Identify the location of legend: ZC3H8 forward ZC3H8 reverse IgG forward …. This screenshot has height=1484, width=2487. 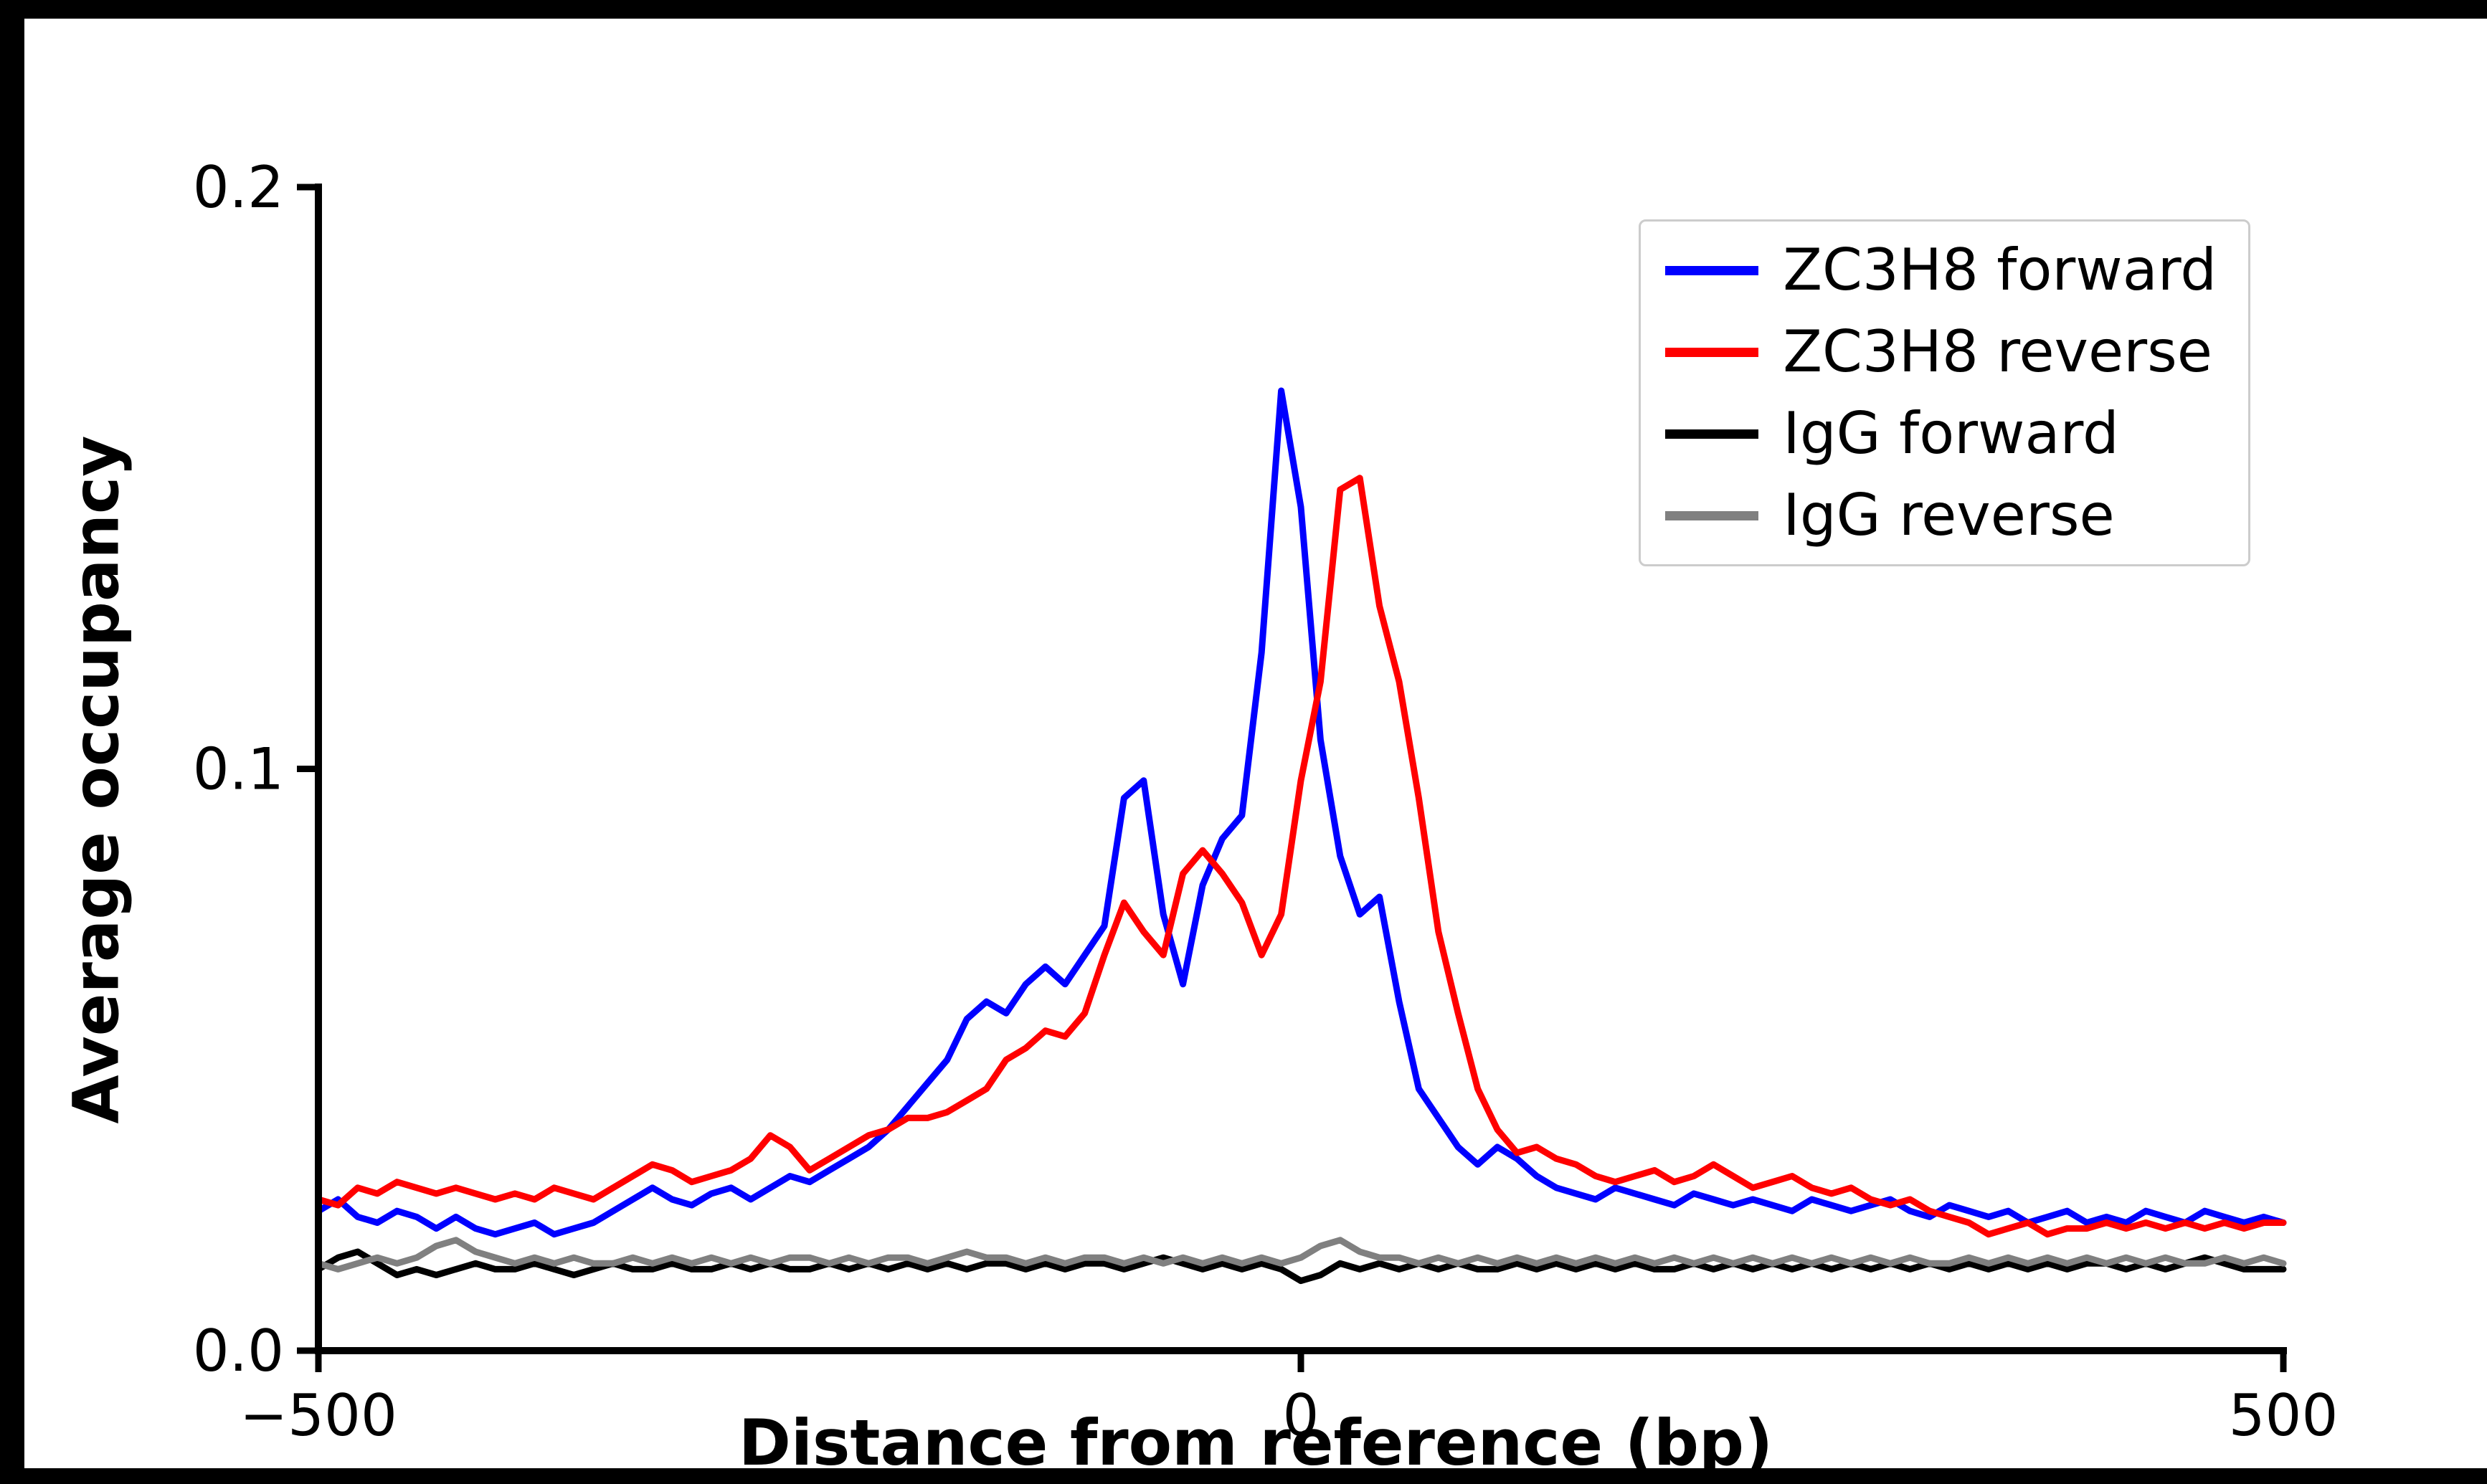
(1945, 393).